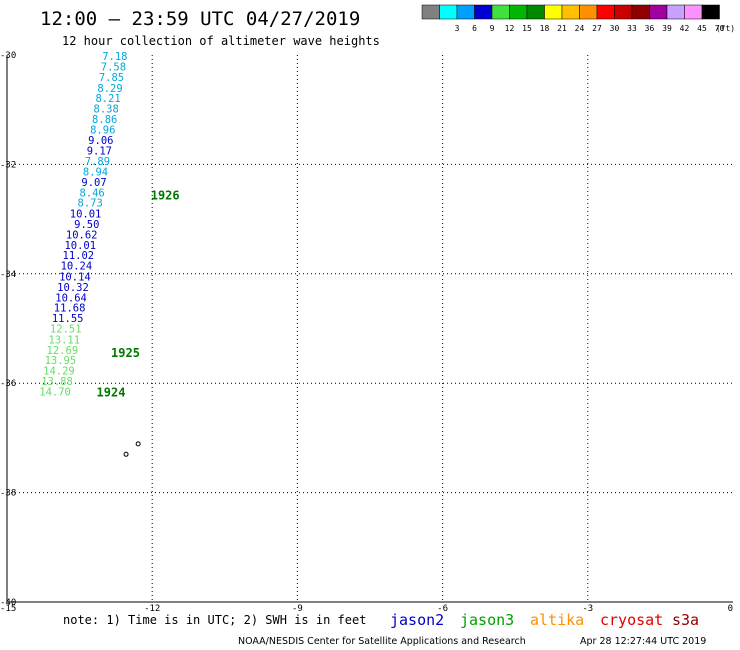 The width and height of the screenshot is (740, 650). What do you see at coordinates (165, 196) in the screenshot?
I see `pass-time-label: 1926` at bounding box center [165, 196].